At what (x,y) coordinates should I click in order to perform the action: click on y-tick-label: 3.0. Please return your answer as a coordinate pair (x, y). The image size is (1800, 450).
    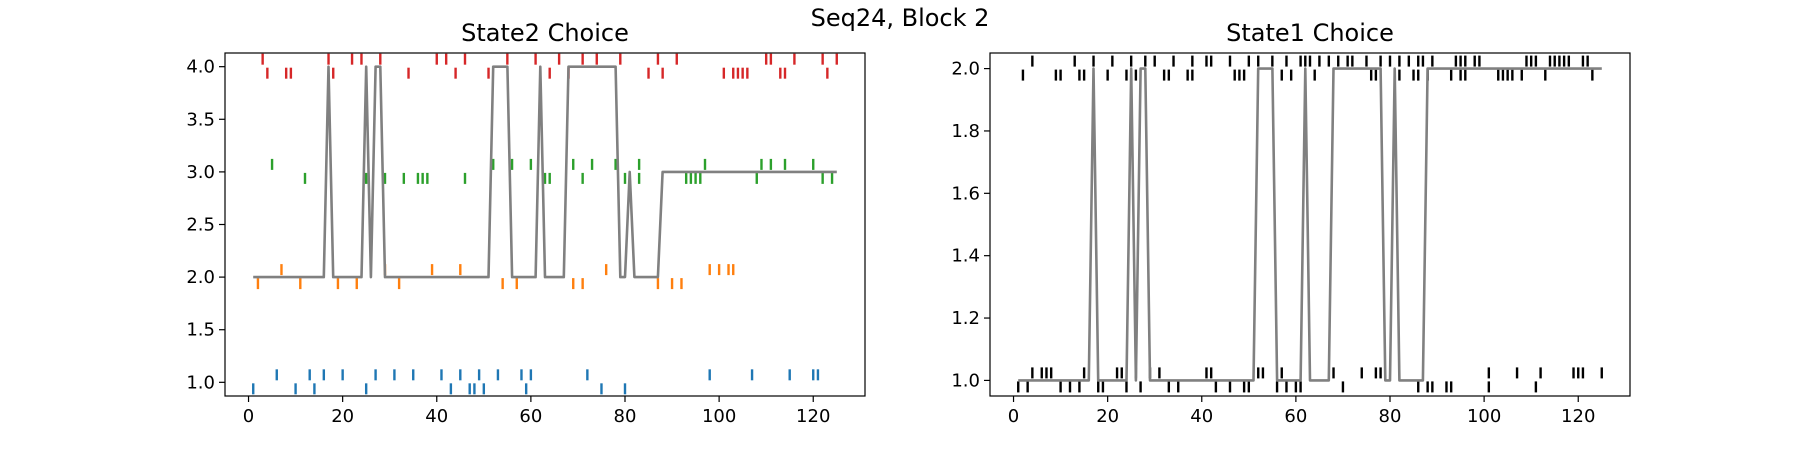
    Looking at the image, I should click on (200, 172).